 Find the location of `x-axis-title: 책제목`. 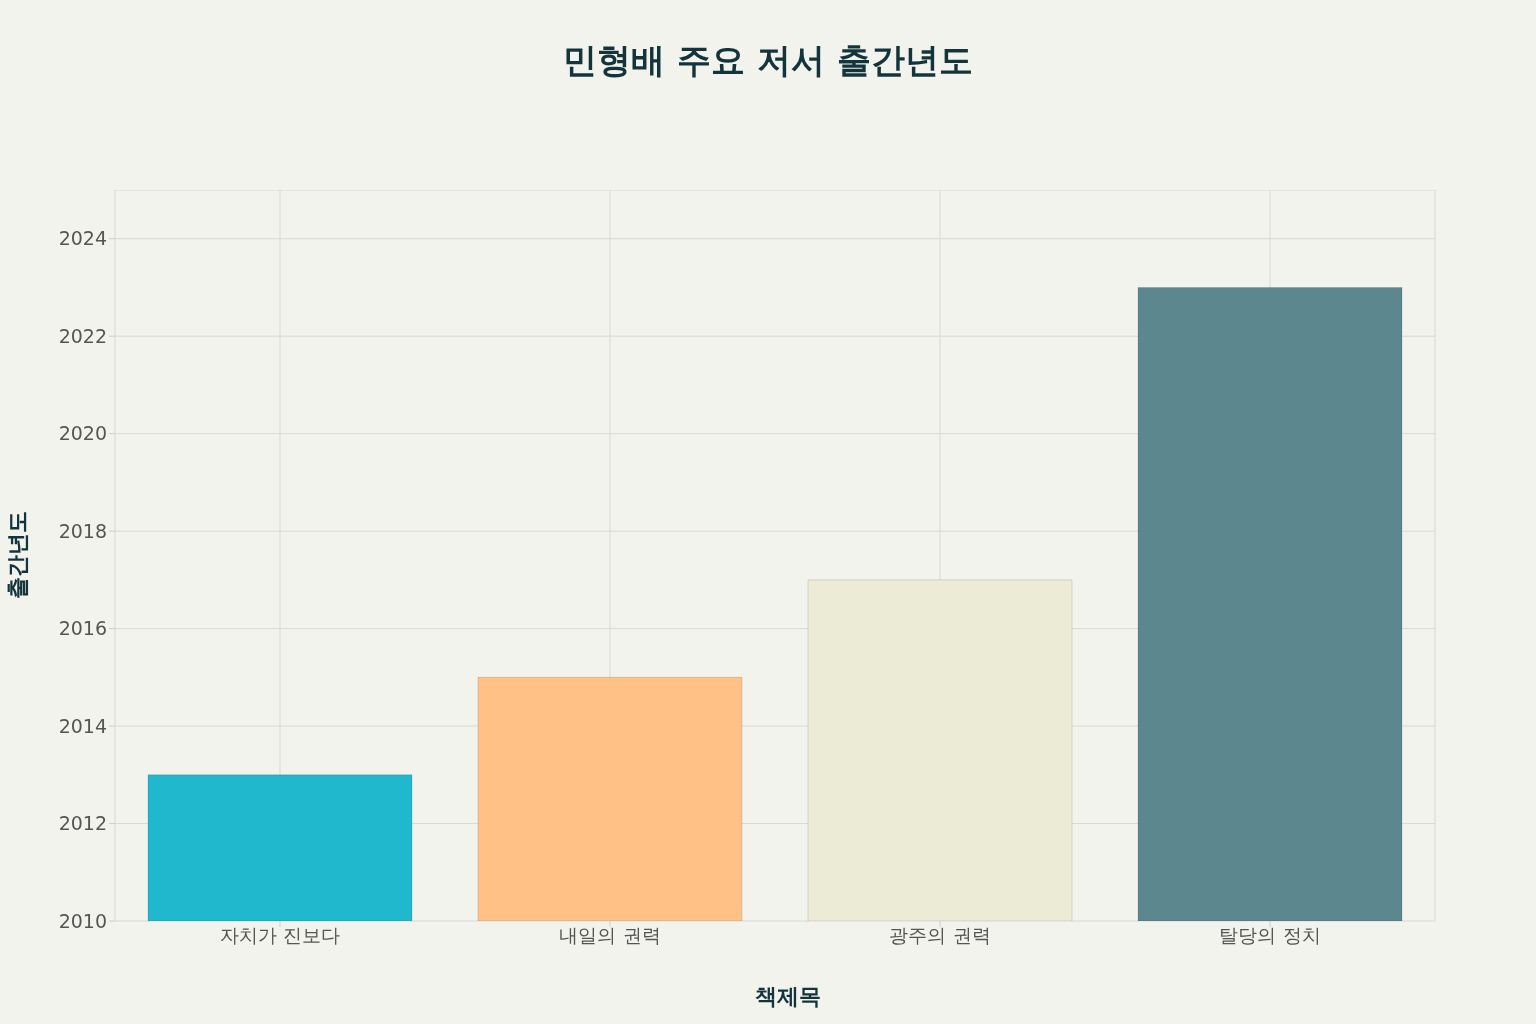

x-axis-title: 책제목 is located at coordinates (788, 997).